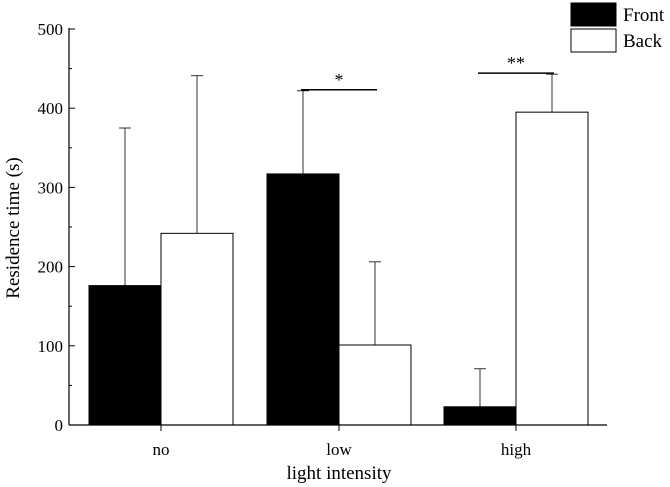 This screenshot has height=487, width=670. Describe the element at coordinates (161, 449) in the screenshot. I see `x-tick-label-no: no` at that location.